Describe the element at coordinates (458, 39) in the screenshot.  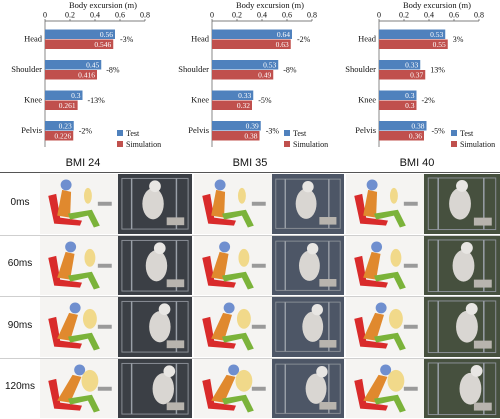
I see `difference-label: 3%` at that location.